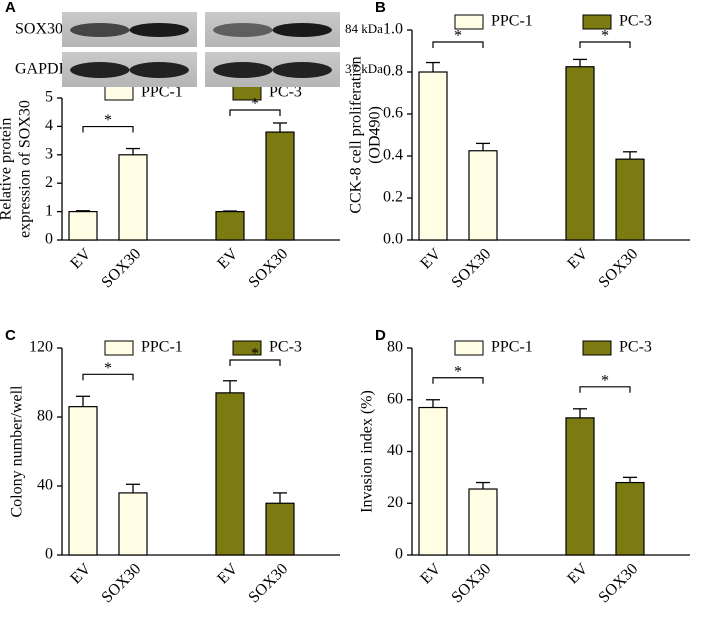 Image resolution: width=709 pixels, height=633 pixels. What do you see at coordinates (10, 335) in the screenshot?
I see `panel-label: C` at bounding box center [10, 335].